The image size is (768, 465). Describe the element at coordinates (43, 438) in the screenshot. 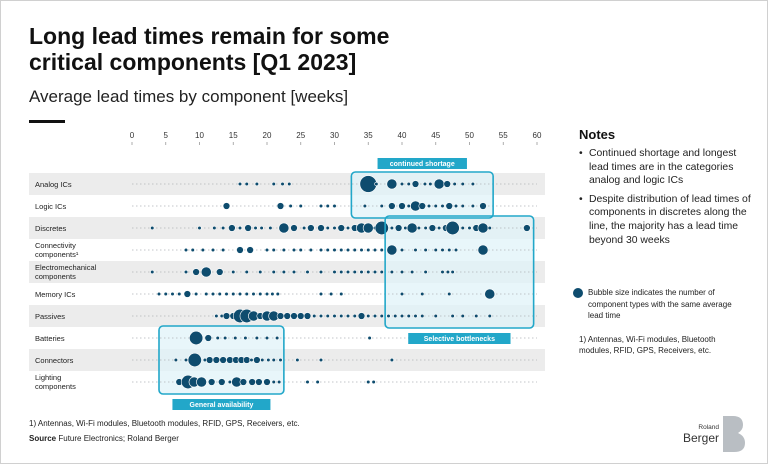

I see `source-label: Source` at that location.